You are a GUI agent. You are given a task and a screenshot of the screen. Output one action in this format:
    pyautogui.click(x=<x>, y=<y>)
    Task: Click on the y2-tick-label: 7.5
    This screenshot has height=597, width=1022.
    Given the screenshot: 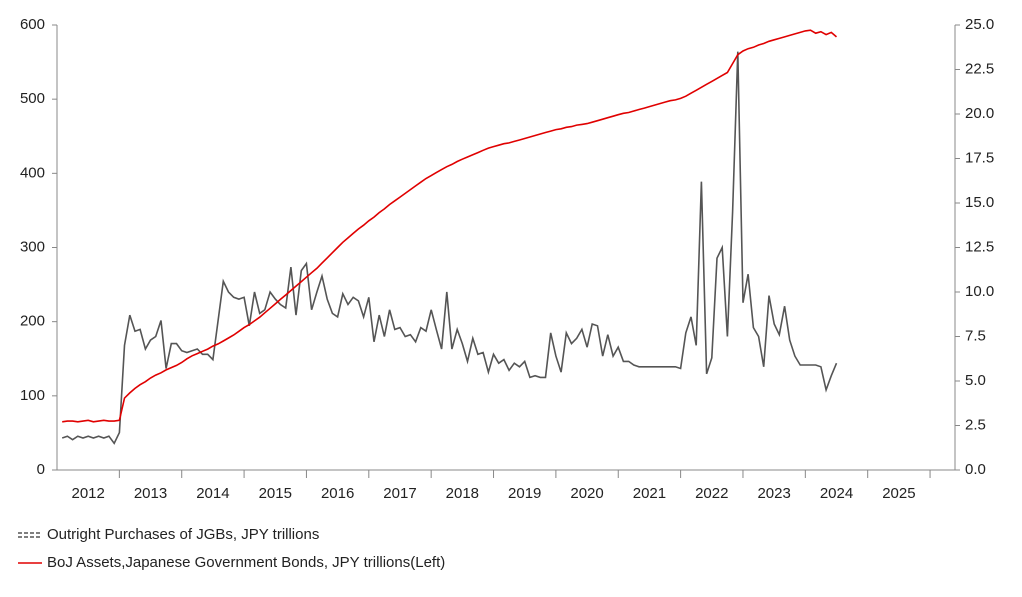 What is the action you would take?
    pyautogui.click(x=975, y=335)
    